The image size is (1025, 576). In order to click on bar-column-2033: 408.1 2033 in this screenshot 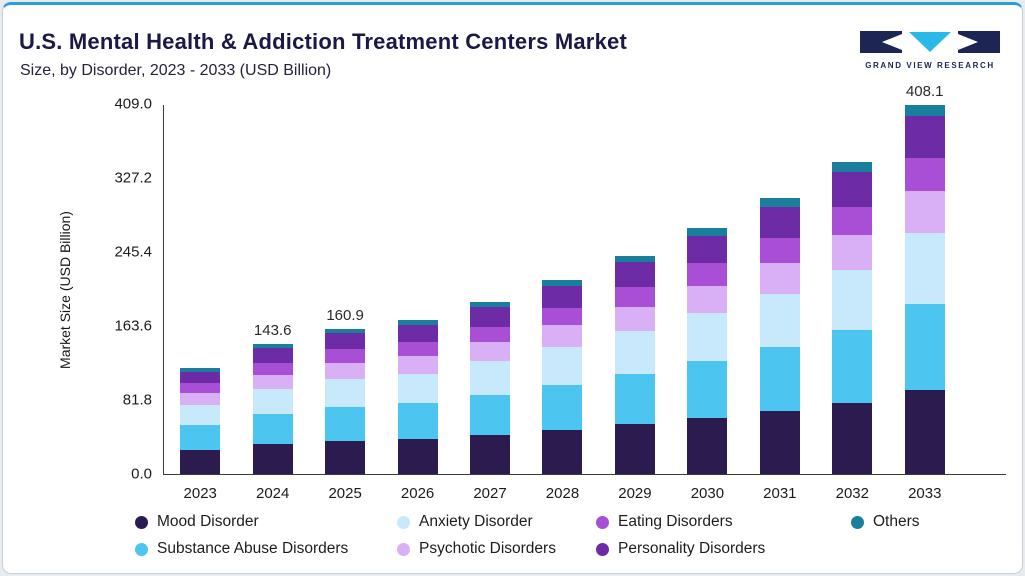, I will do `click(924, 292)`.